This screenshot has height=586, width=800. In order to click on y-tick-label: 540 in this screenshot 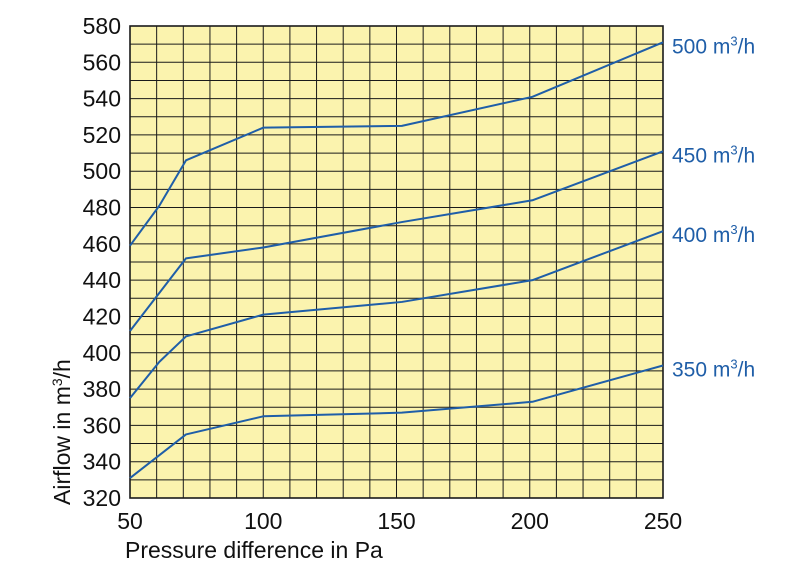, I will do `click(102, 99)`.